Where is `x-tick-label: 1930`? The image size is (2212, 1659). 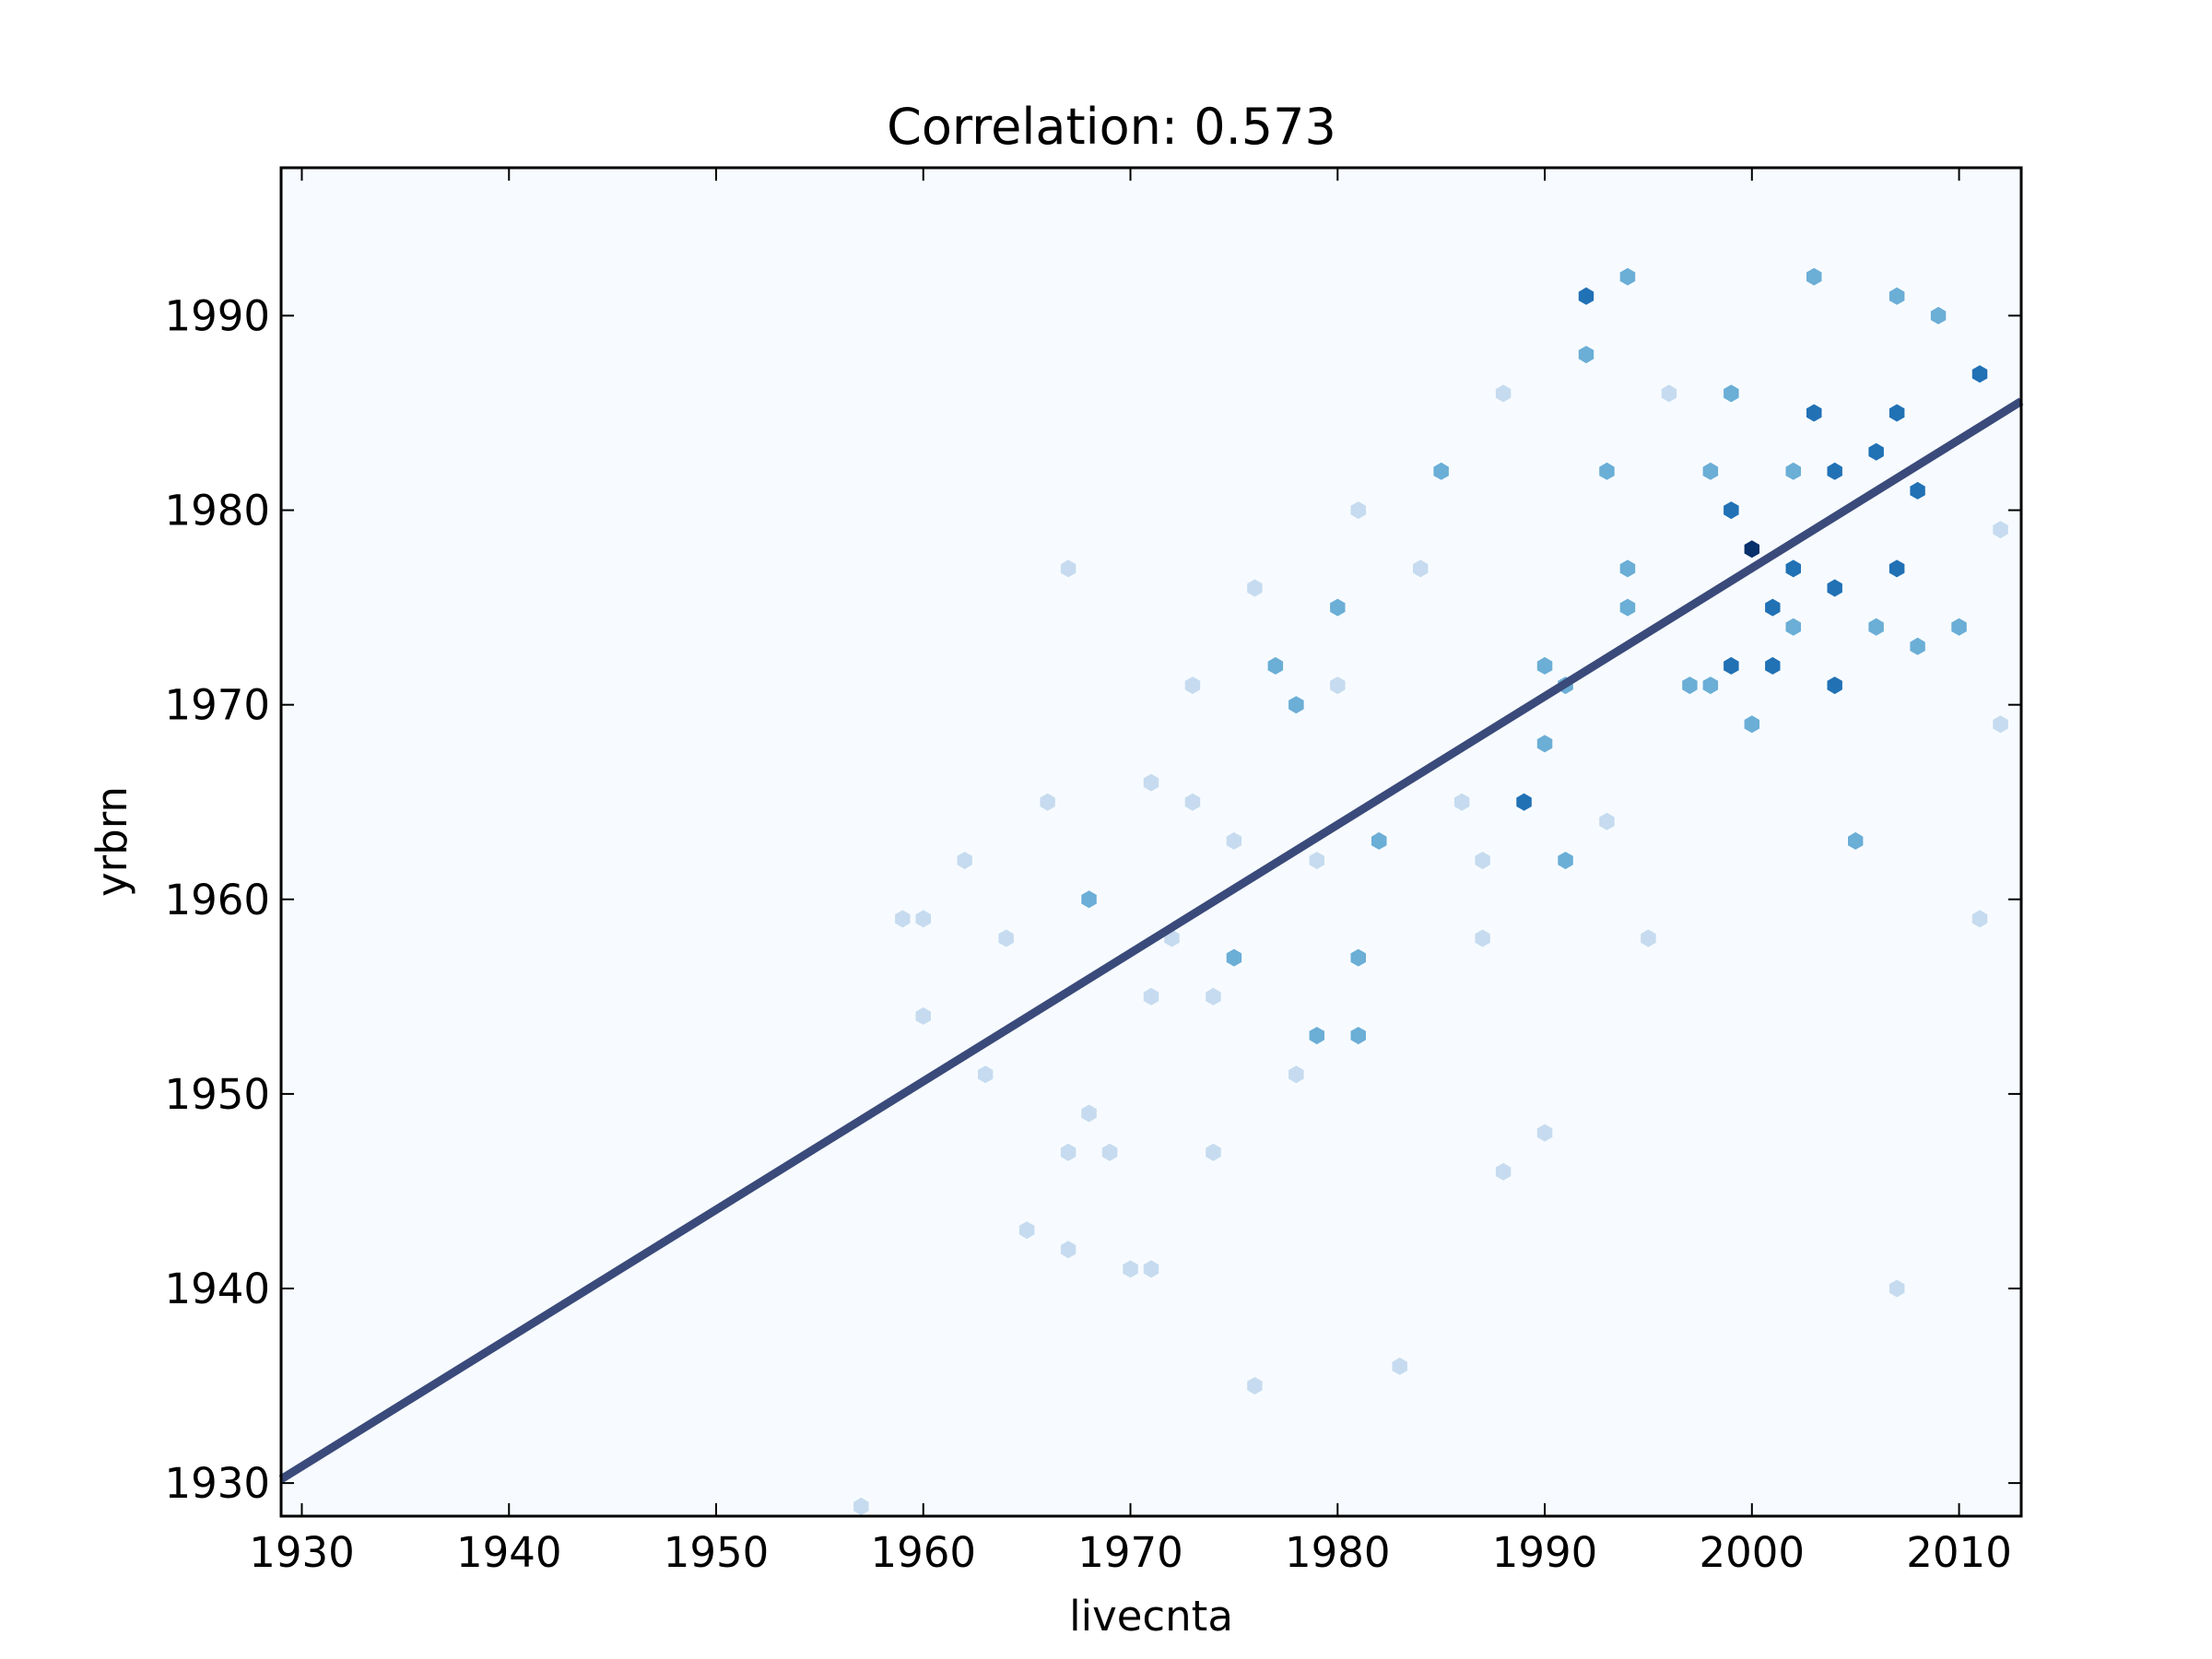 x-tick-label: 1930 is located at coordinates (302, 1552).